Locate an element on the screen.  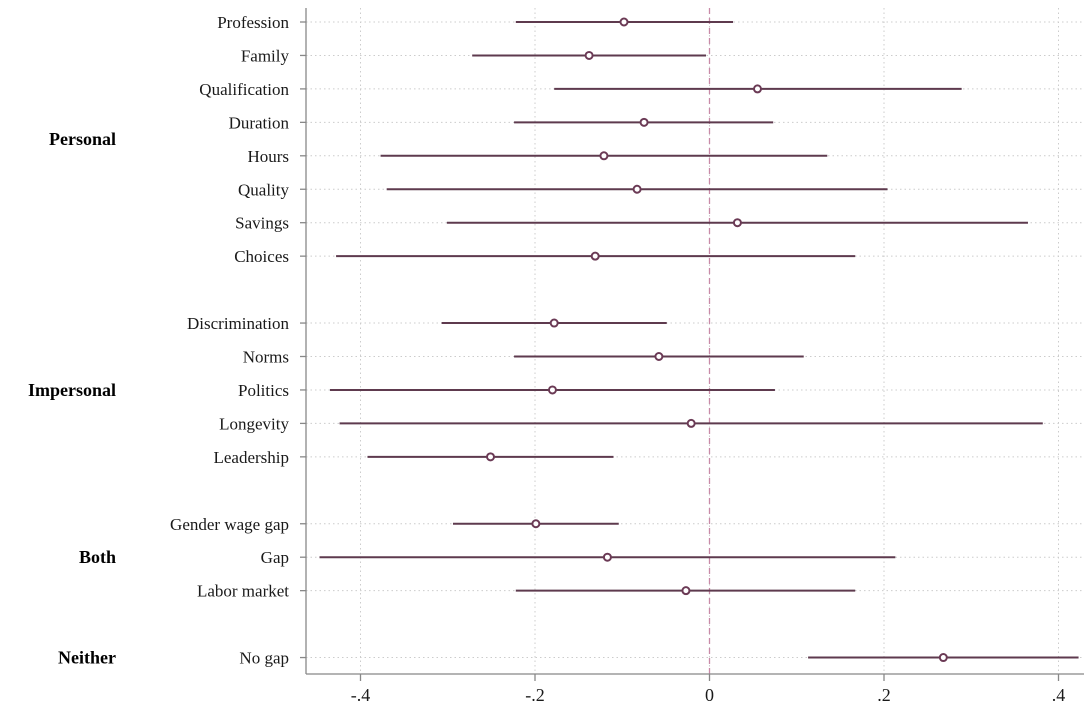
x-tick-label: -.4 is located at coordinates (361, 695).